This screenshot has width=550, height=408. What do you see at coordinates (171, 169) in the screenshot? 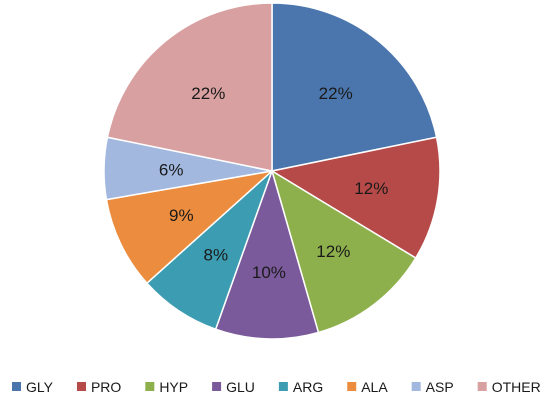
I see `slice-label-asp: 6%` at bounding box center [171, 169].